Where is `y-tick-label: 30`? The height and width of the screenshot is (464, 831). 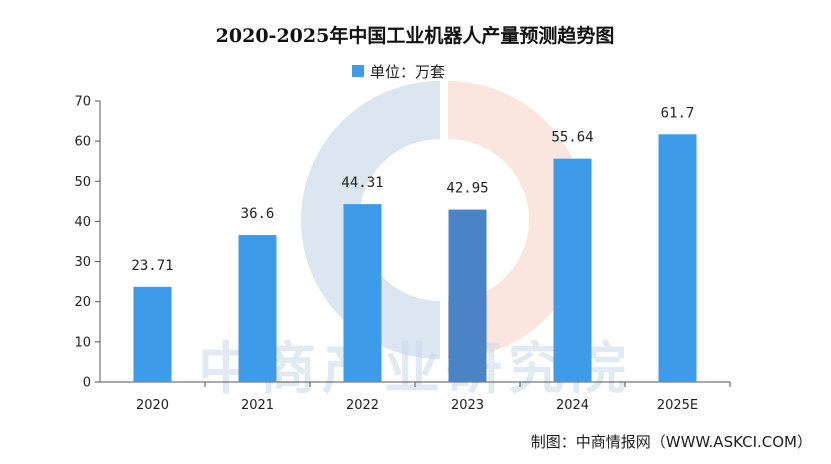
y-tick-label: 30 is located at coordinates (82, 262).